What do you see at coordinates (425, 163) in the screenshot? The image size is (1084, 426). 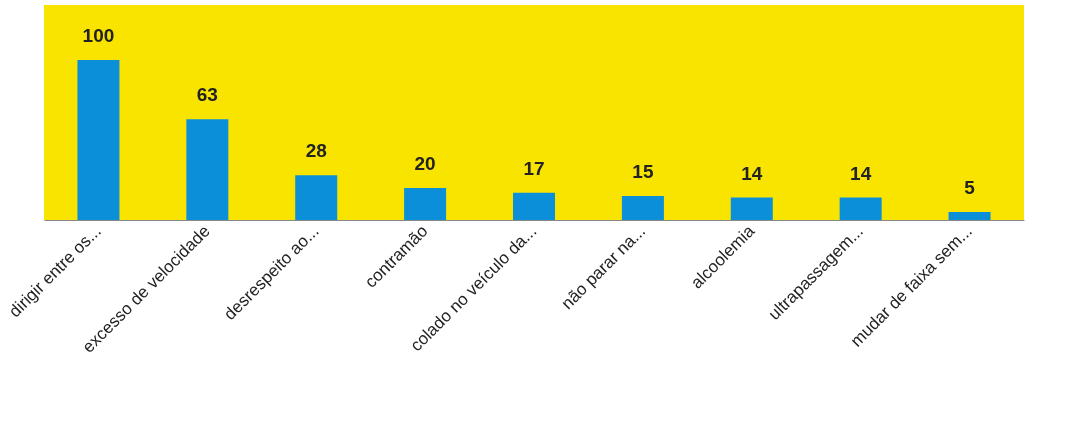 I see `data-label: 20` at bounding box center [425, 163].